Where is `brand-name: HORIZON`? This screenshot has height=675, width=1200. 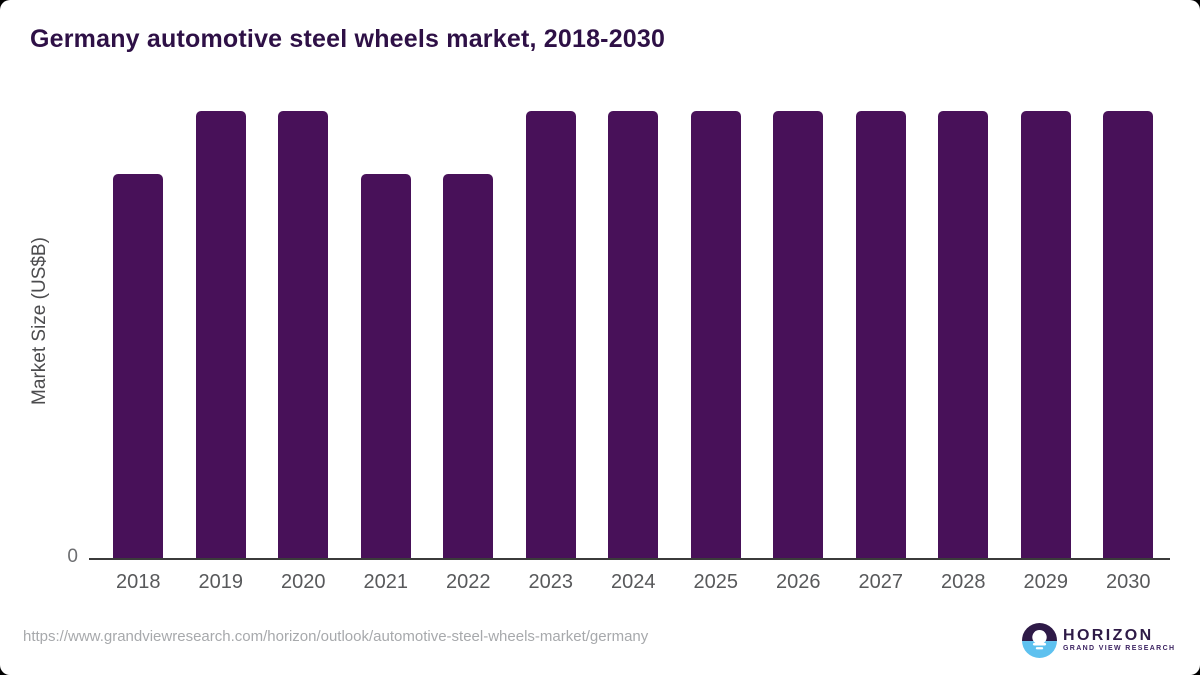
brand-name: HORIZON is located at coordinates (1108, 635).